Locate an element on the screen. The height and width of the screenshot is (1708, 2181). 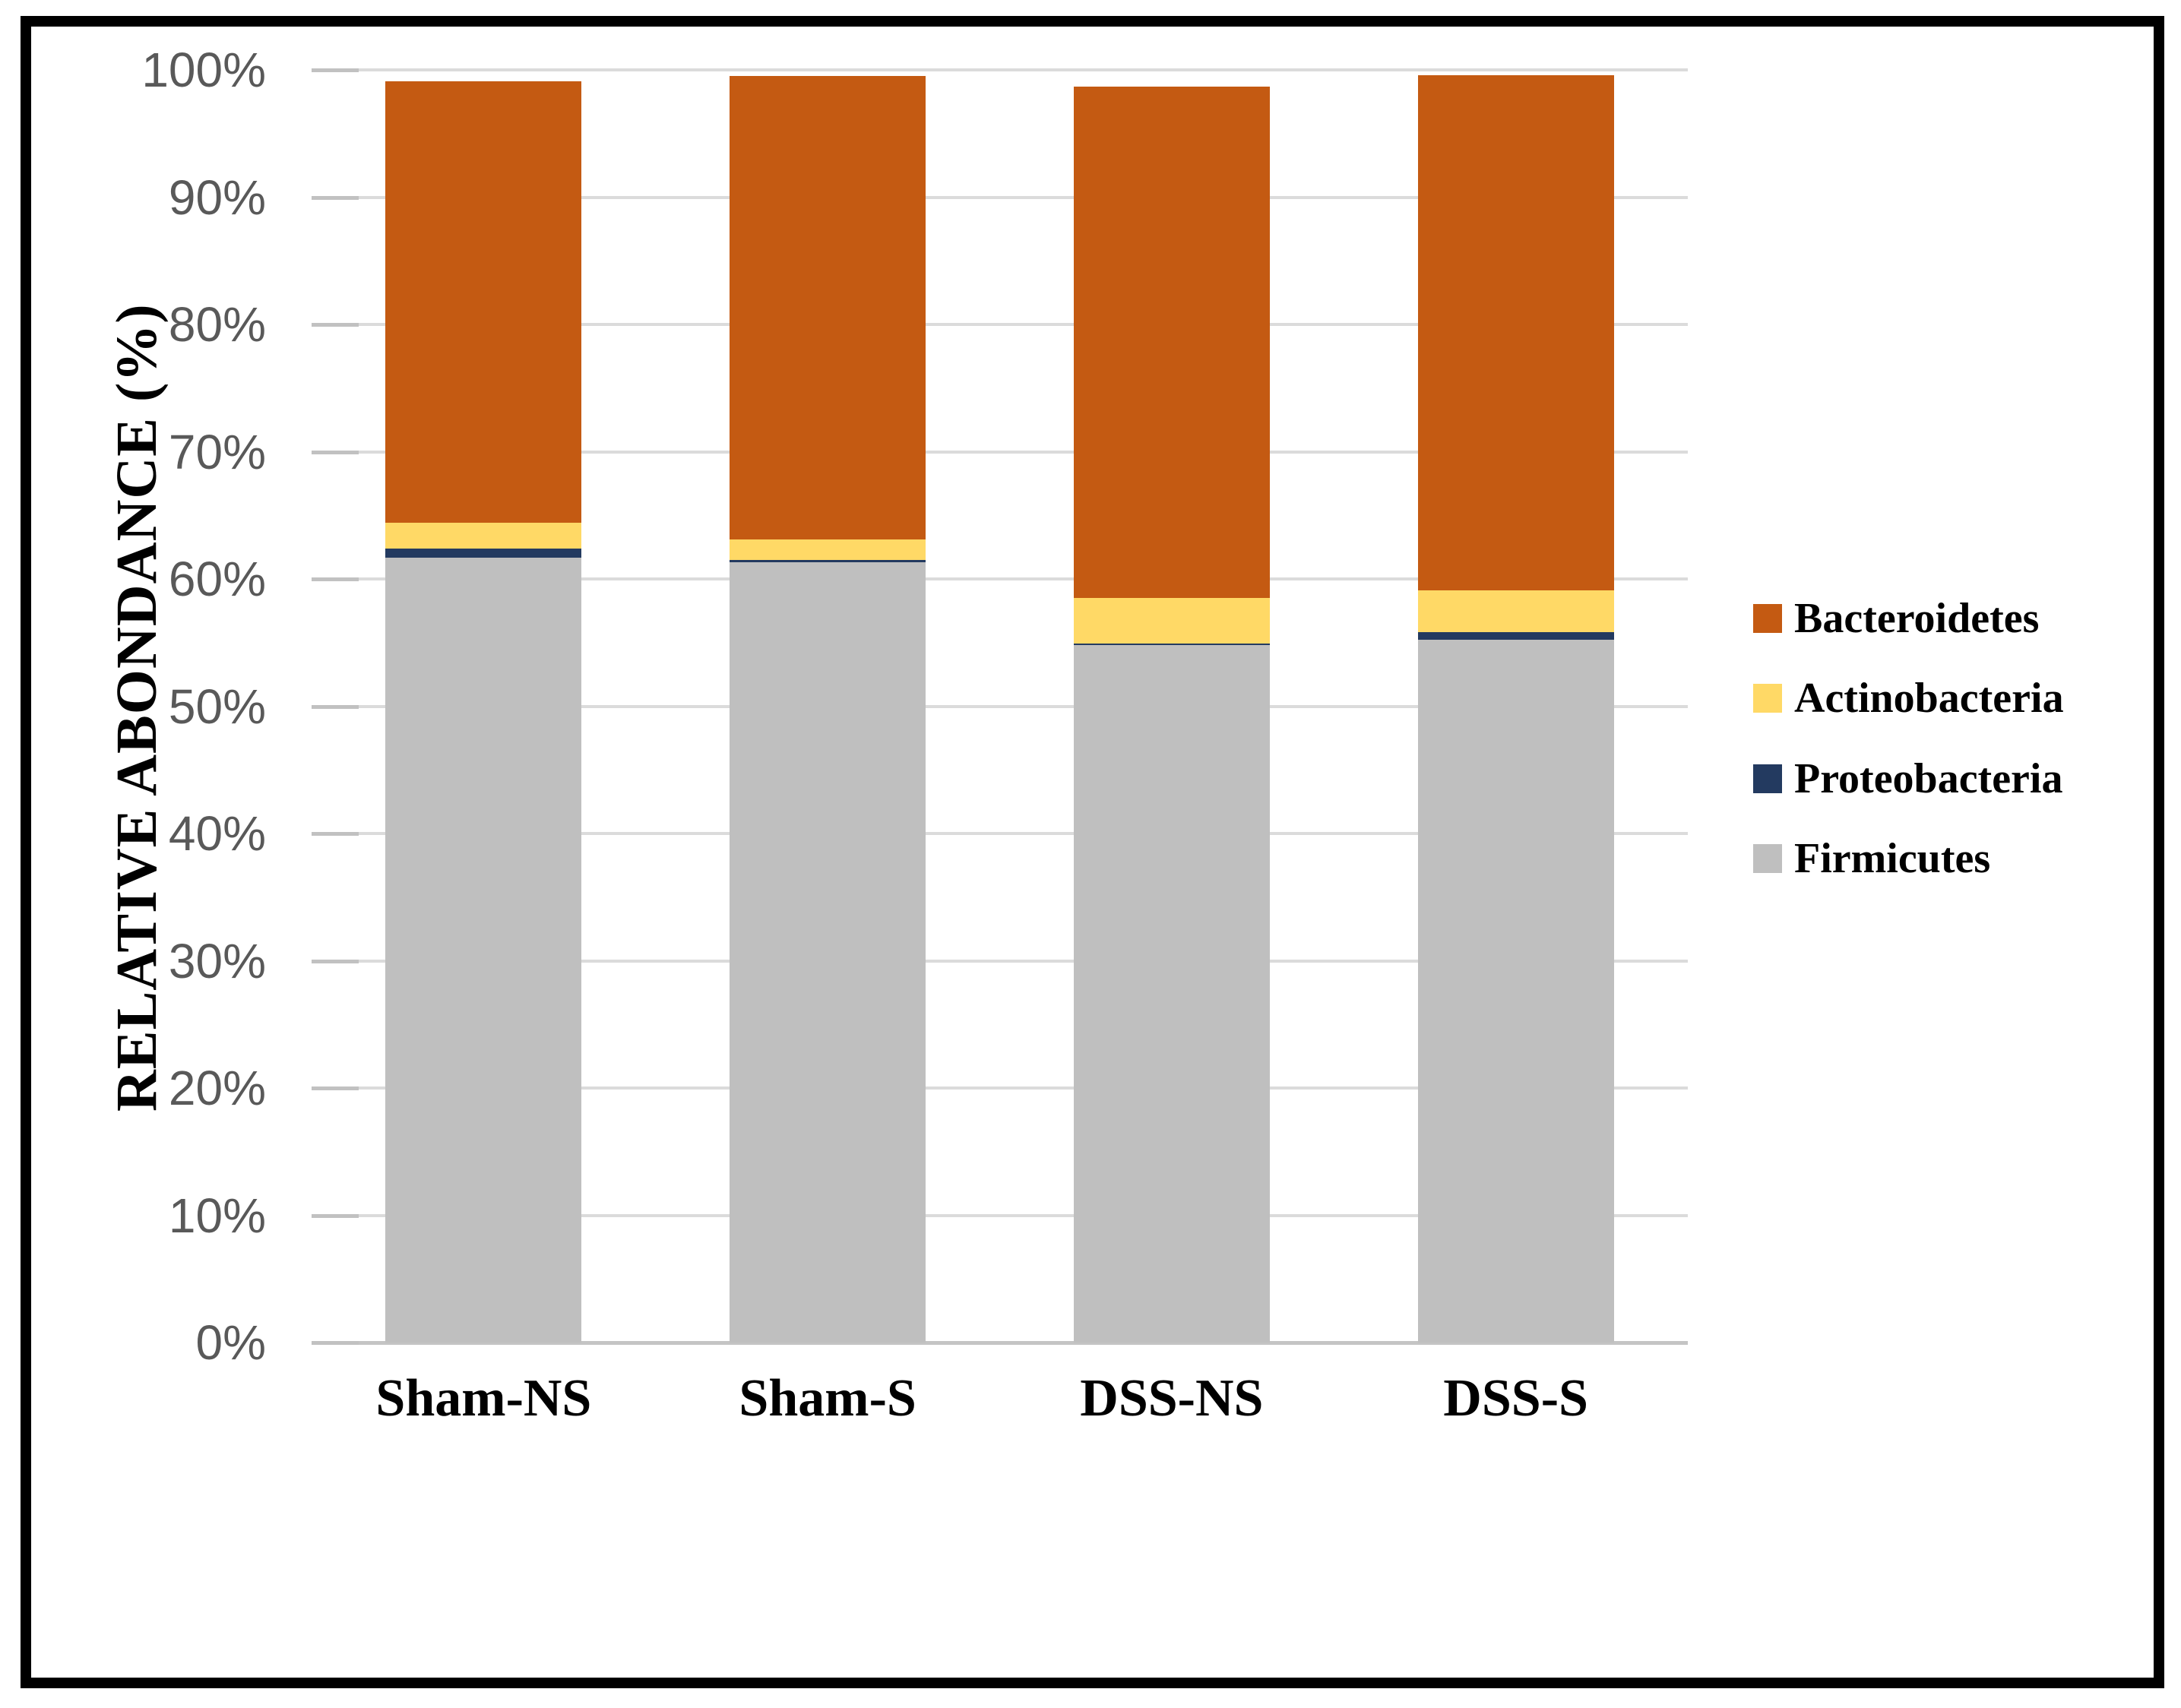
y-tick-label: 100% is located at coordinates (203, 70).